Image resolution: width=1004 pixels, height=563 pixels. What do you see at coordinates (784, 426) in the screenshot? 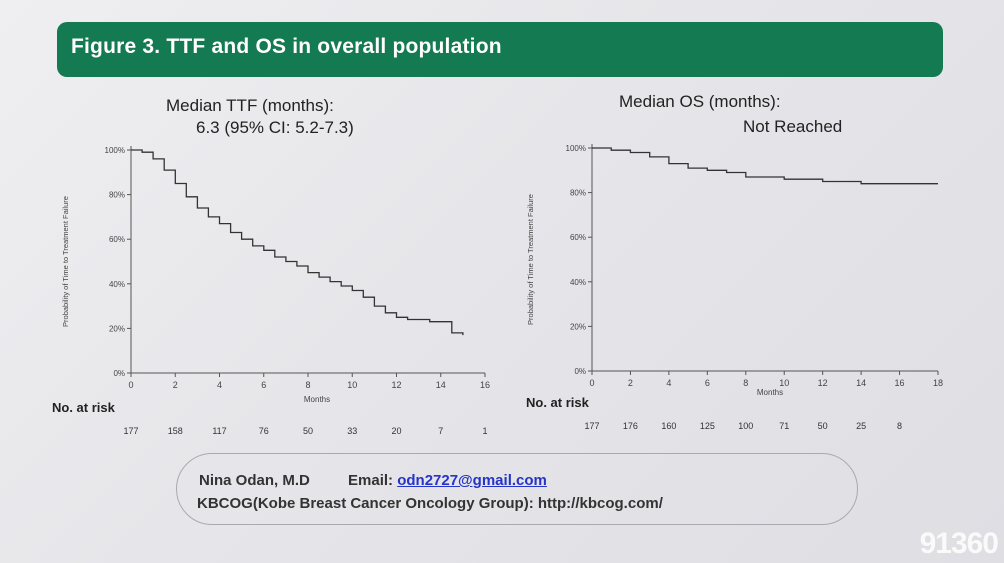
I see `at-risk-count: 71` at bounding box center [784, 426].